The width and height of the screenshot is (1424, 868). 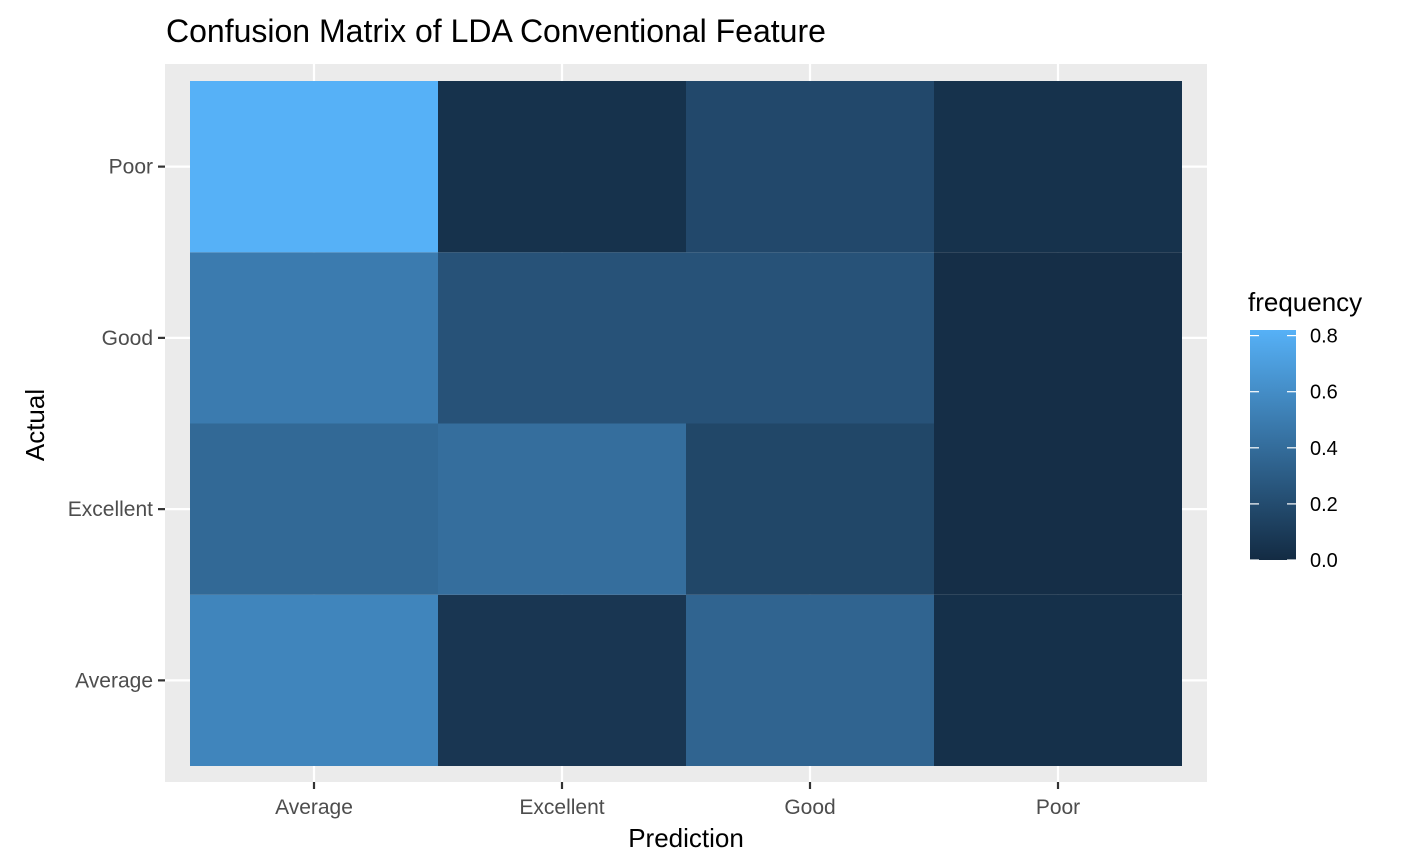 I want to click on legend-tick-label: 0.0, so click(x=1324, y=561).